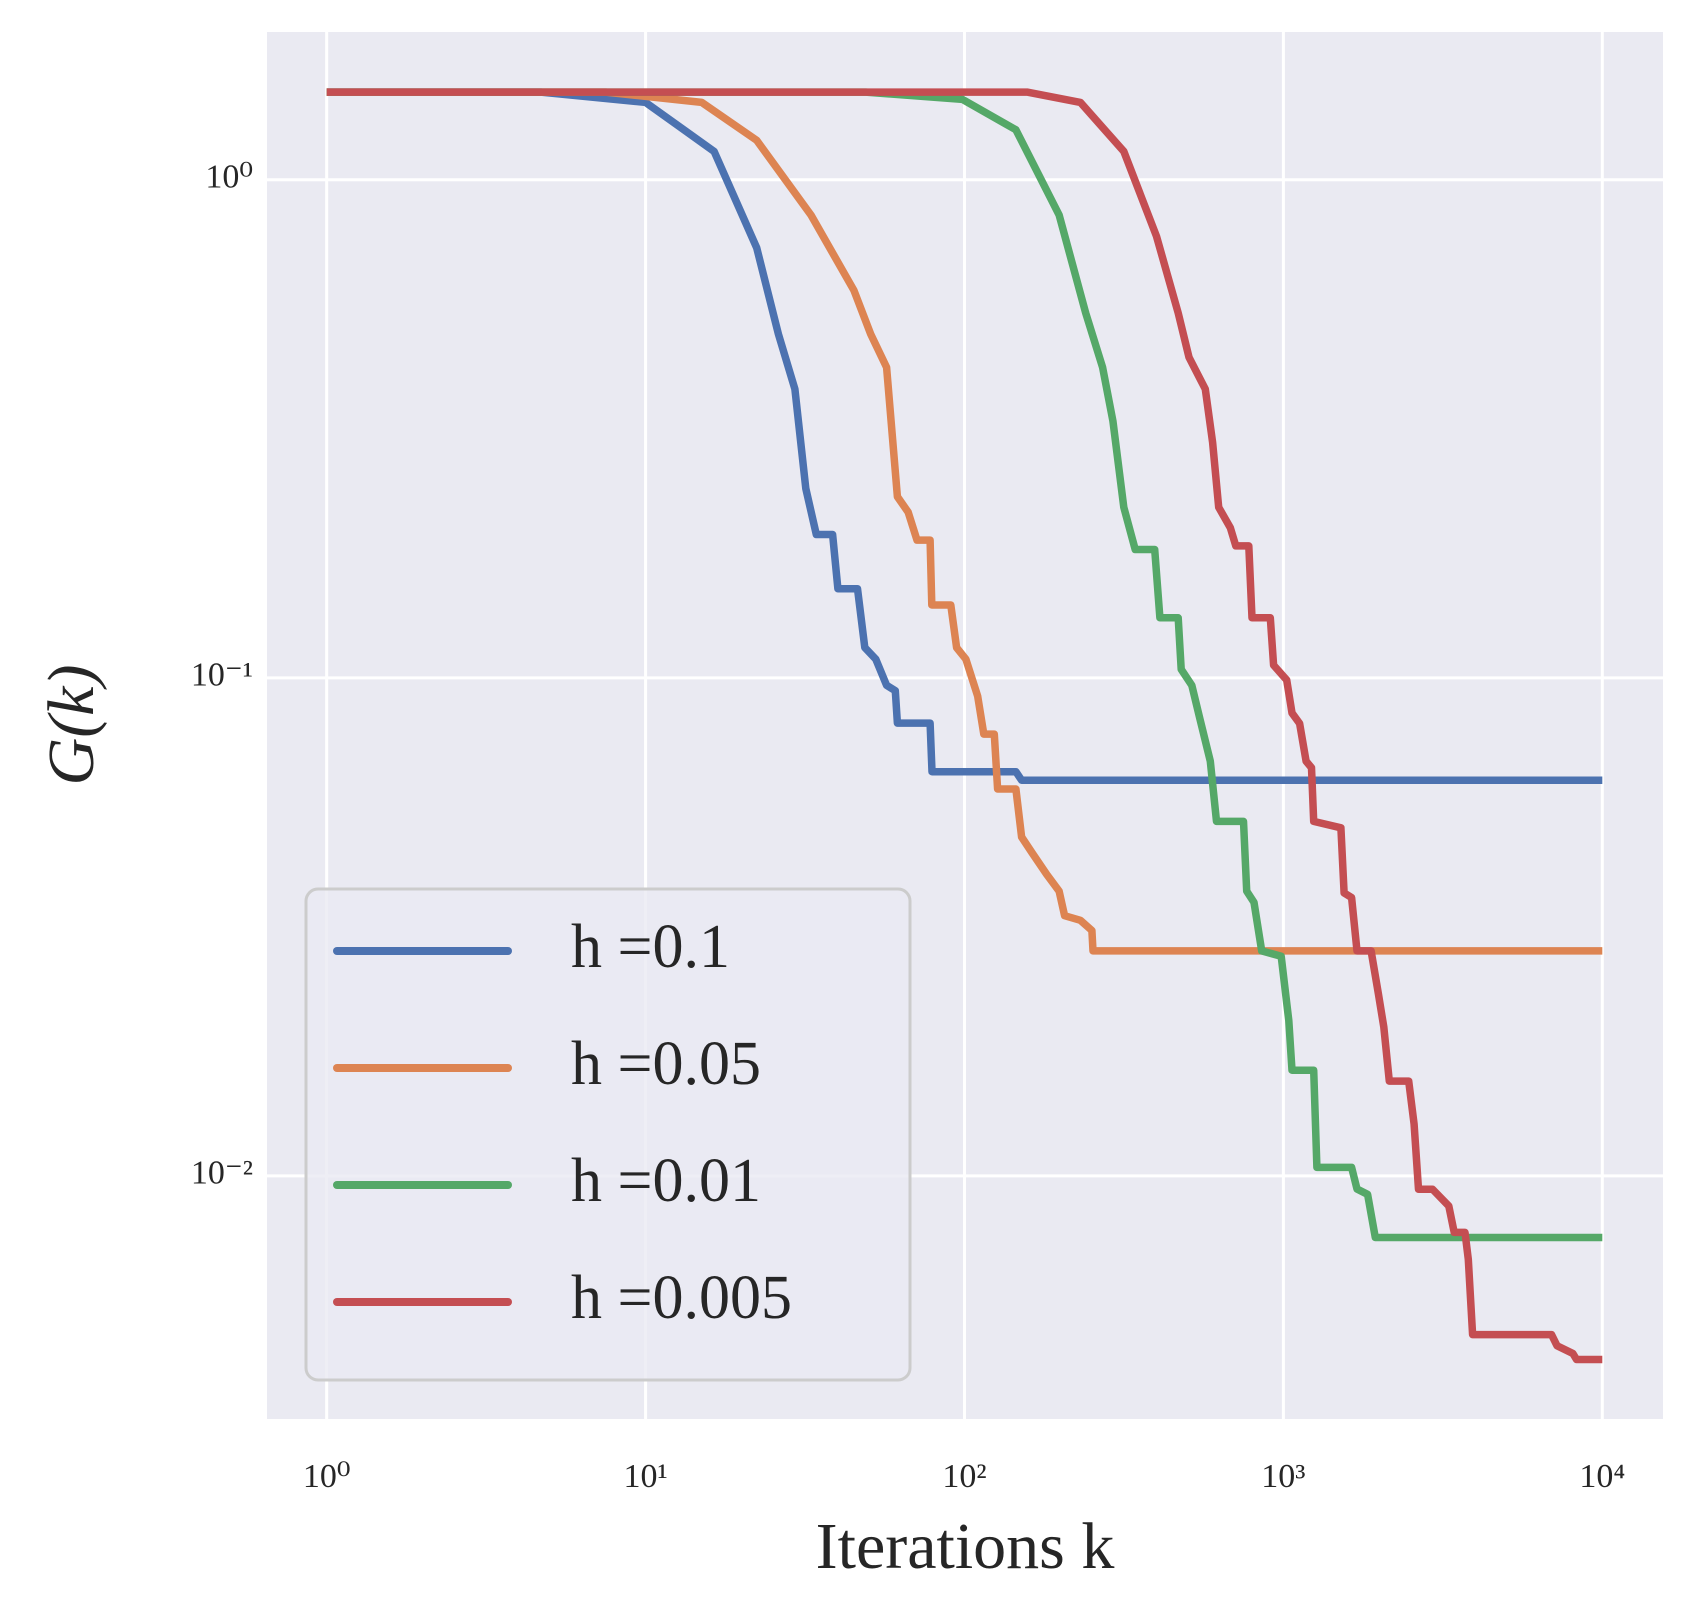  I want to click on x-tick-label: 10², so click(964, 1476).